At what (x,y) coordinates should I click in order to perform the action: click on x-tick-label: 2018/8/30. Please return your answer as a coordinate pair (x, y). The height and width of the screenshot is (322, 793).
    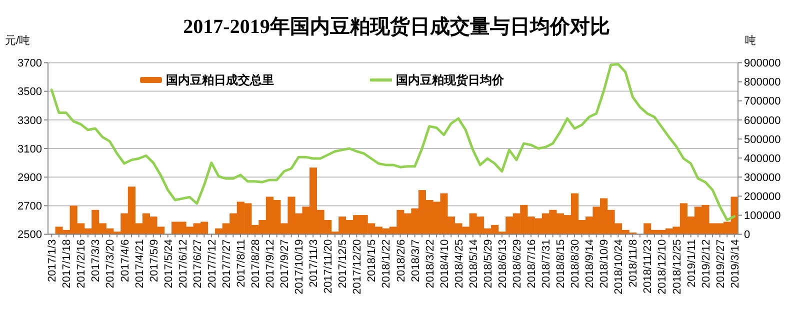
    Looking at the image, I should click on (576, 263).